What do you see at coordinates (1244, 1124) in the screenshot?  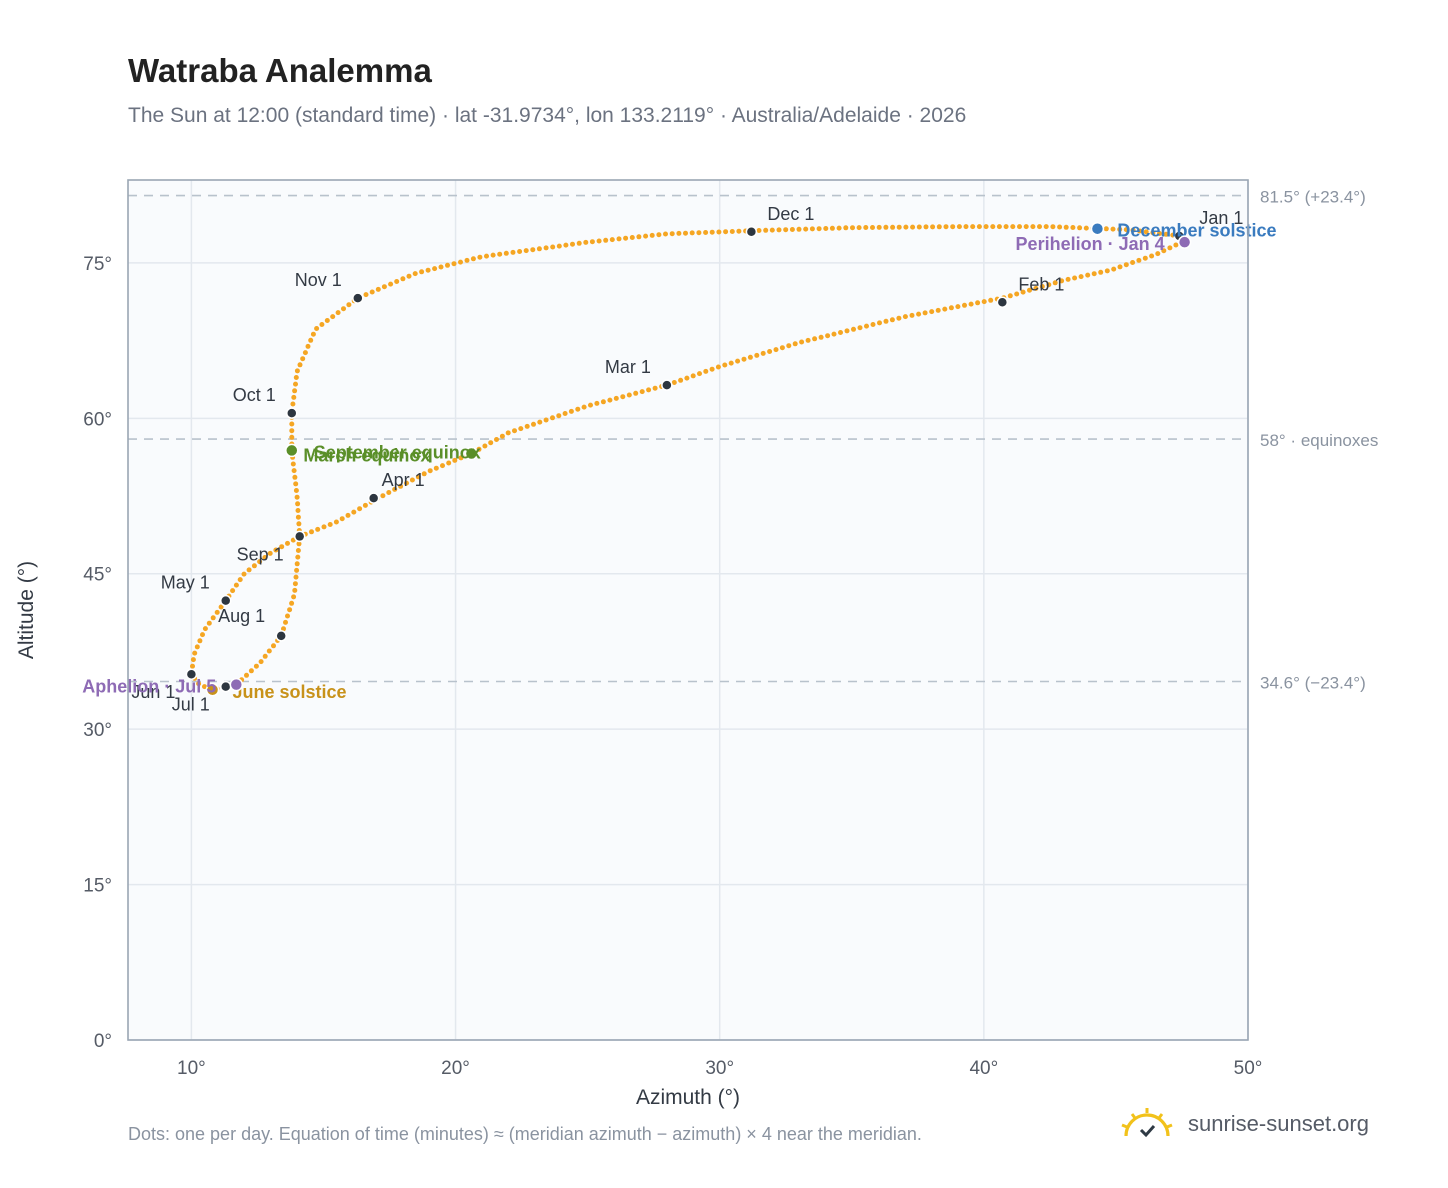 I see `brand: sunrise-sunset.org` at bounding box center [1244, 1124].